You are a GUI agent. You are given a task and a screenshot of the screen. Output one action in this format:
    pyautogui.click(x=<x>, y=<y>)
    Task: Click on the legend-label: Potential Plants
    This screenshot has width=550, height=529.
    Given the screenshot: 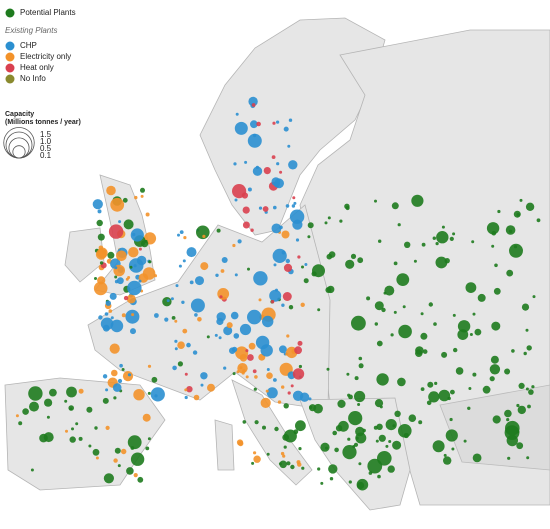 What is the action you would take?
    pyautogui.click(x=48, y=12)
    